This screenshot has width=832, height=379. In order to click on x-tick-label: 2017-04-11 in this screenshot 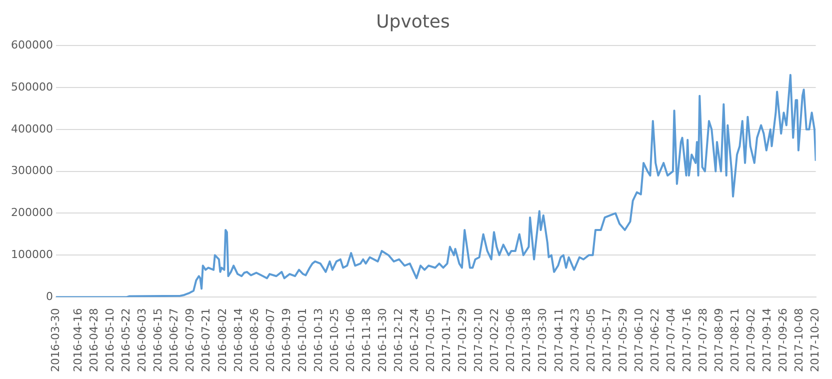, I will do `click(559, 340)`.